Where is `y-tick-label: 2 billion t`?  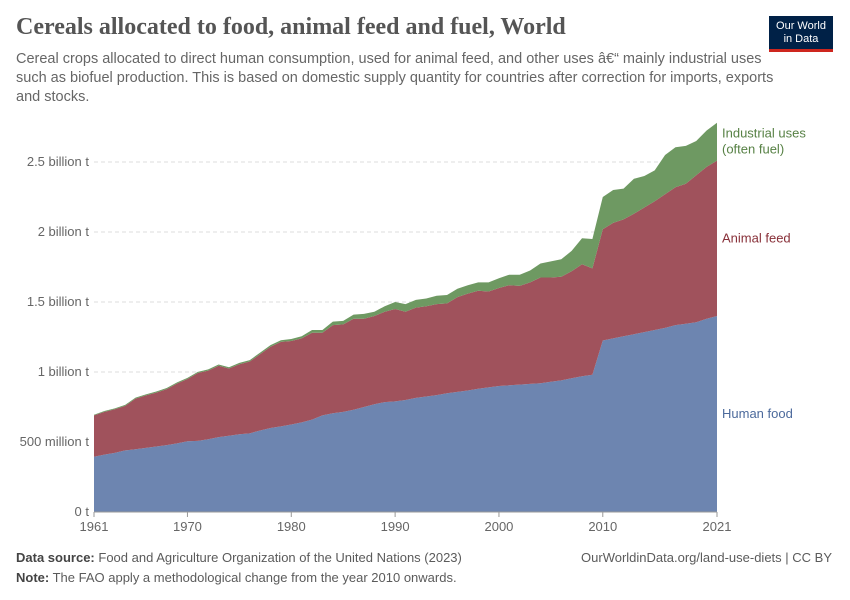
y-tick-label: 2 billion t is located at coordinates (64, 231).